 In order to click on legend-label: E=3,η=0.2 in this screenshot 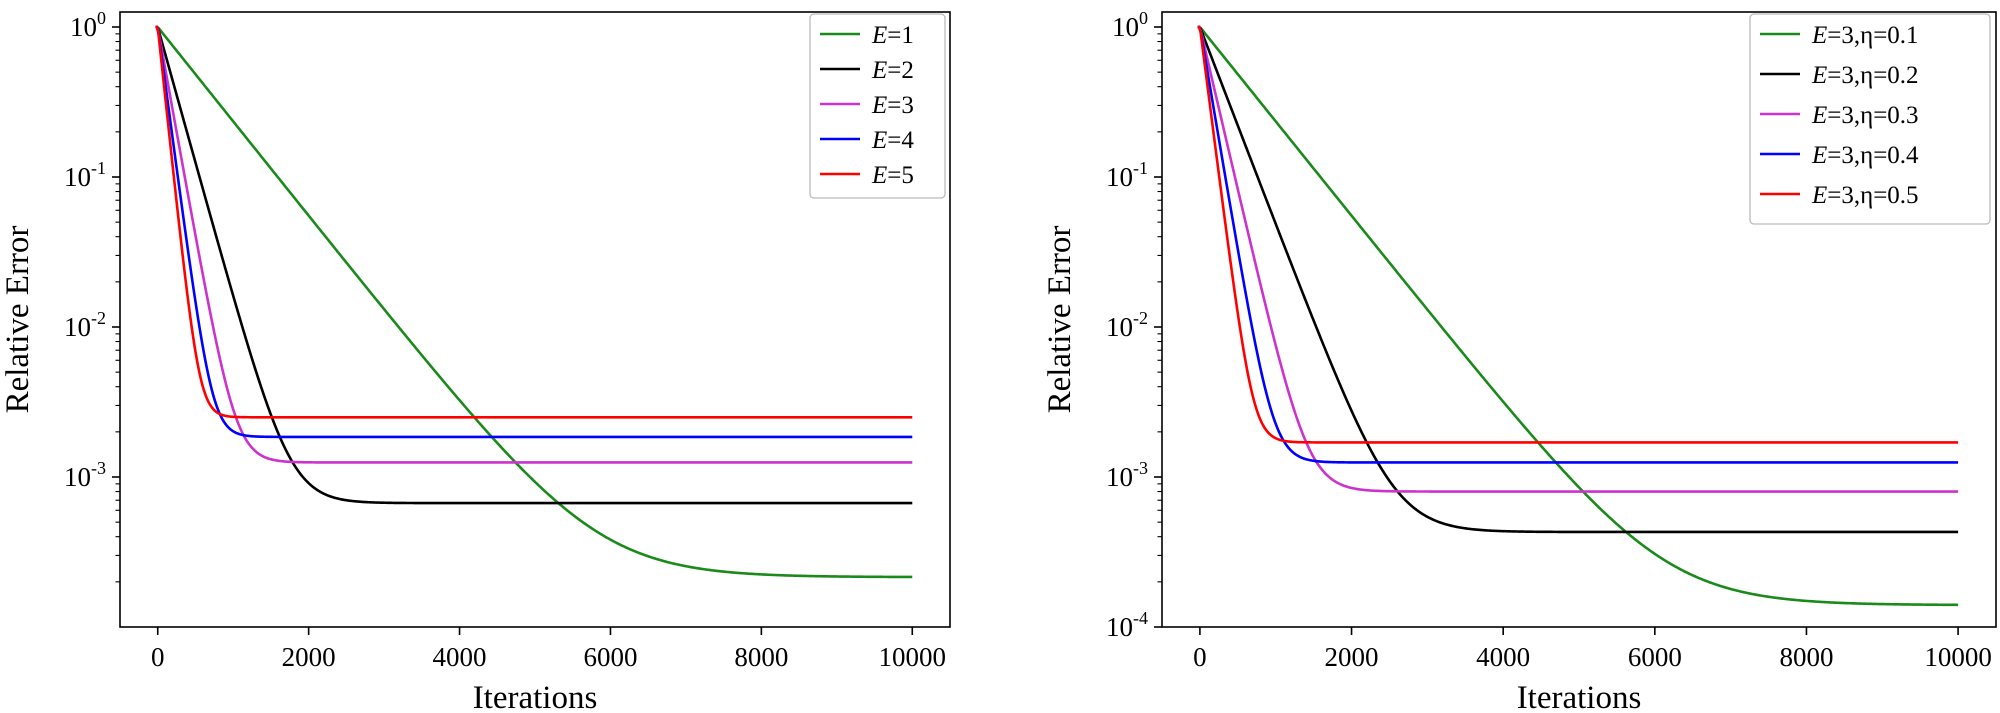, I will do `click(1865, 75)`.